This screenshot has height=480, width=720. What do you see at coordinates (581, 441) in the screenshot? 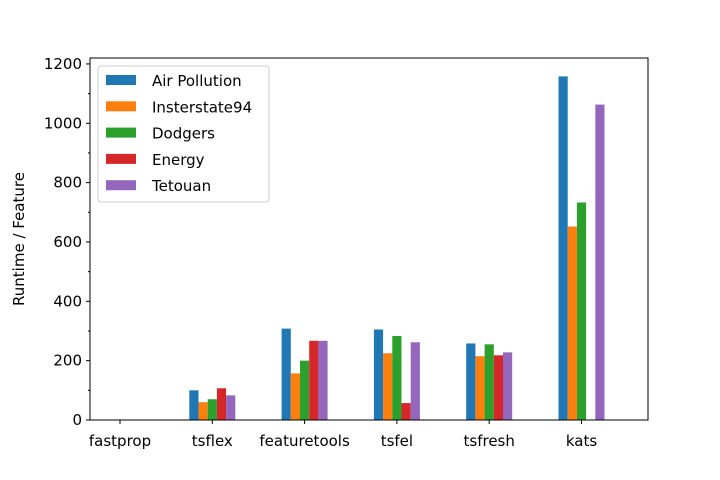
I see `x-tick-label: kats` at bounding box center [581, 441].